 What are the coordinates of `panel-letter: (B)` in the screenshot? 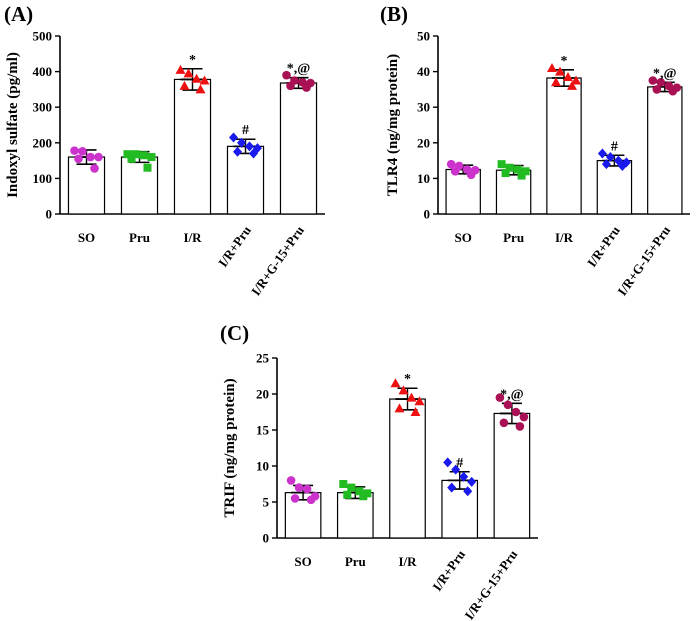 It's located at (394, 14).